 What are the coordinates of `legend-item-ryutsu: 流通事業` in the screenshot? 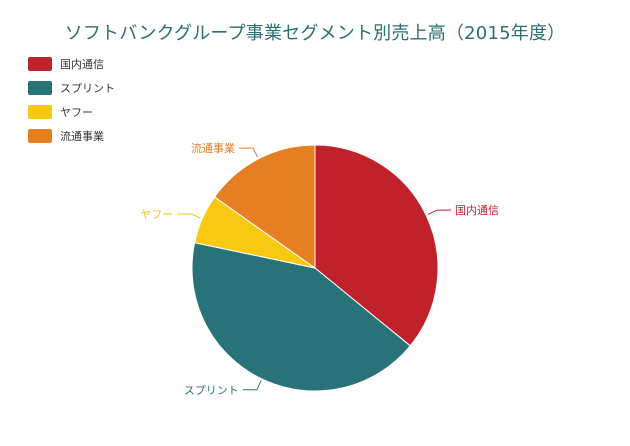 It's located at (71, 136).